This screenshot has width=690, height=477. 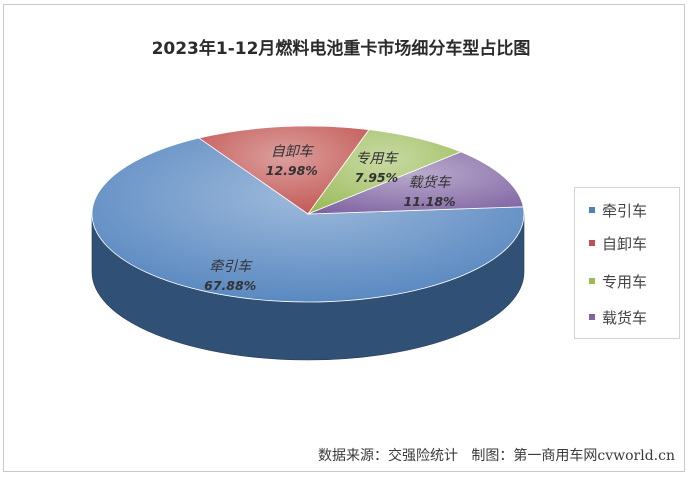 I want to click on chart-title: 2023年1-12月燃料电池重卡市场细分车型占比图, so click(x=341, y=49).